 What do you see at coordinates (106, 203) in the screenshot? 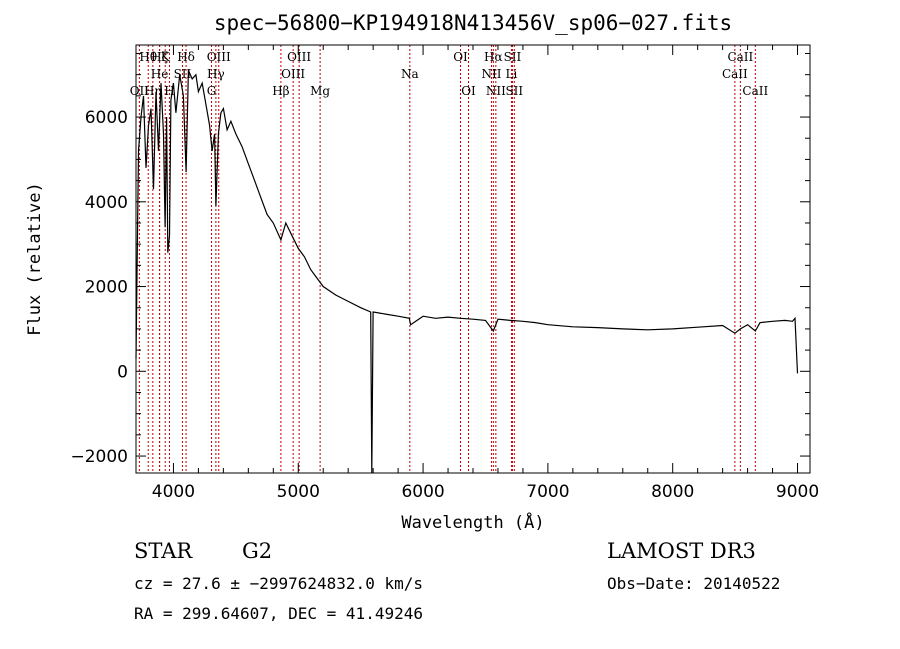
I see `y-tick-label: 4000` at bounding box center [106, 203].